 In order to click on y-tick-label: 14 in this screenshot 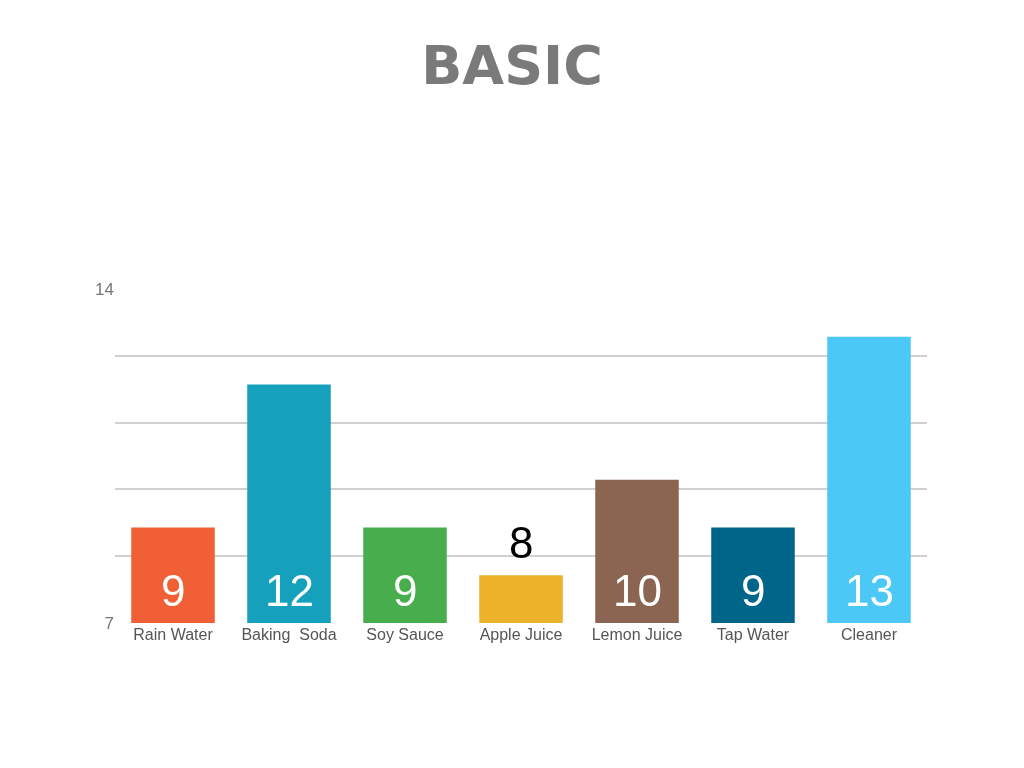, I will do `click(104, 289)`.